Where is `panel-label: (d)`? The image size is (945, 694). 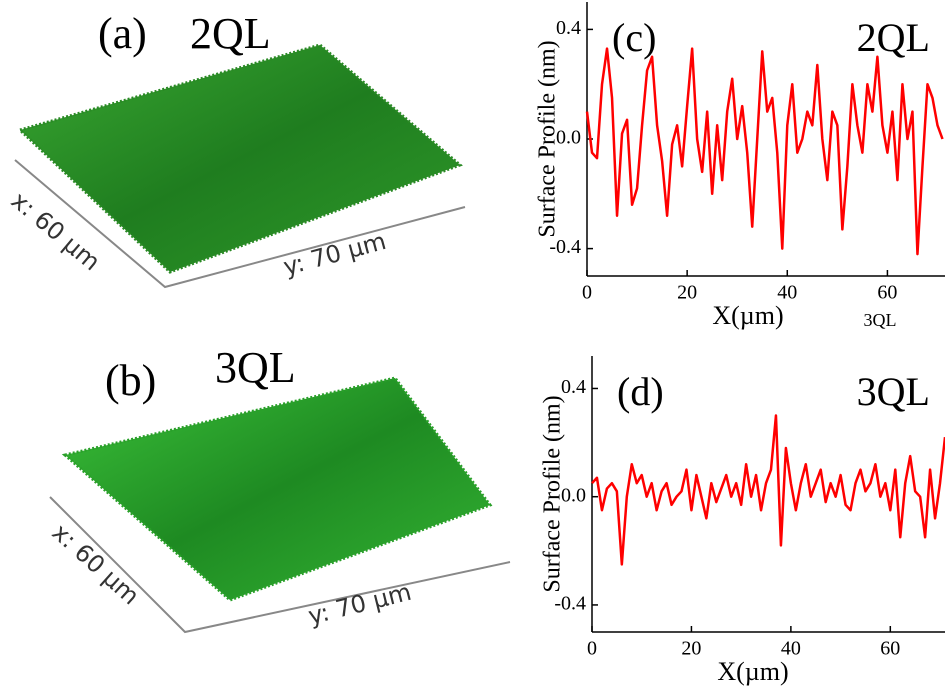 panel-label: (d) is located at coordinates (640, 391).